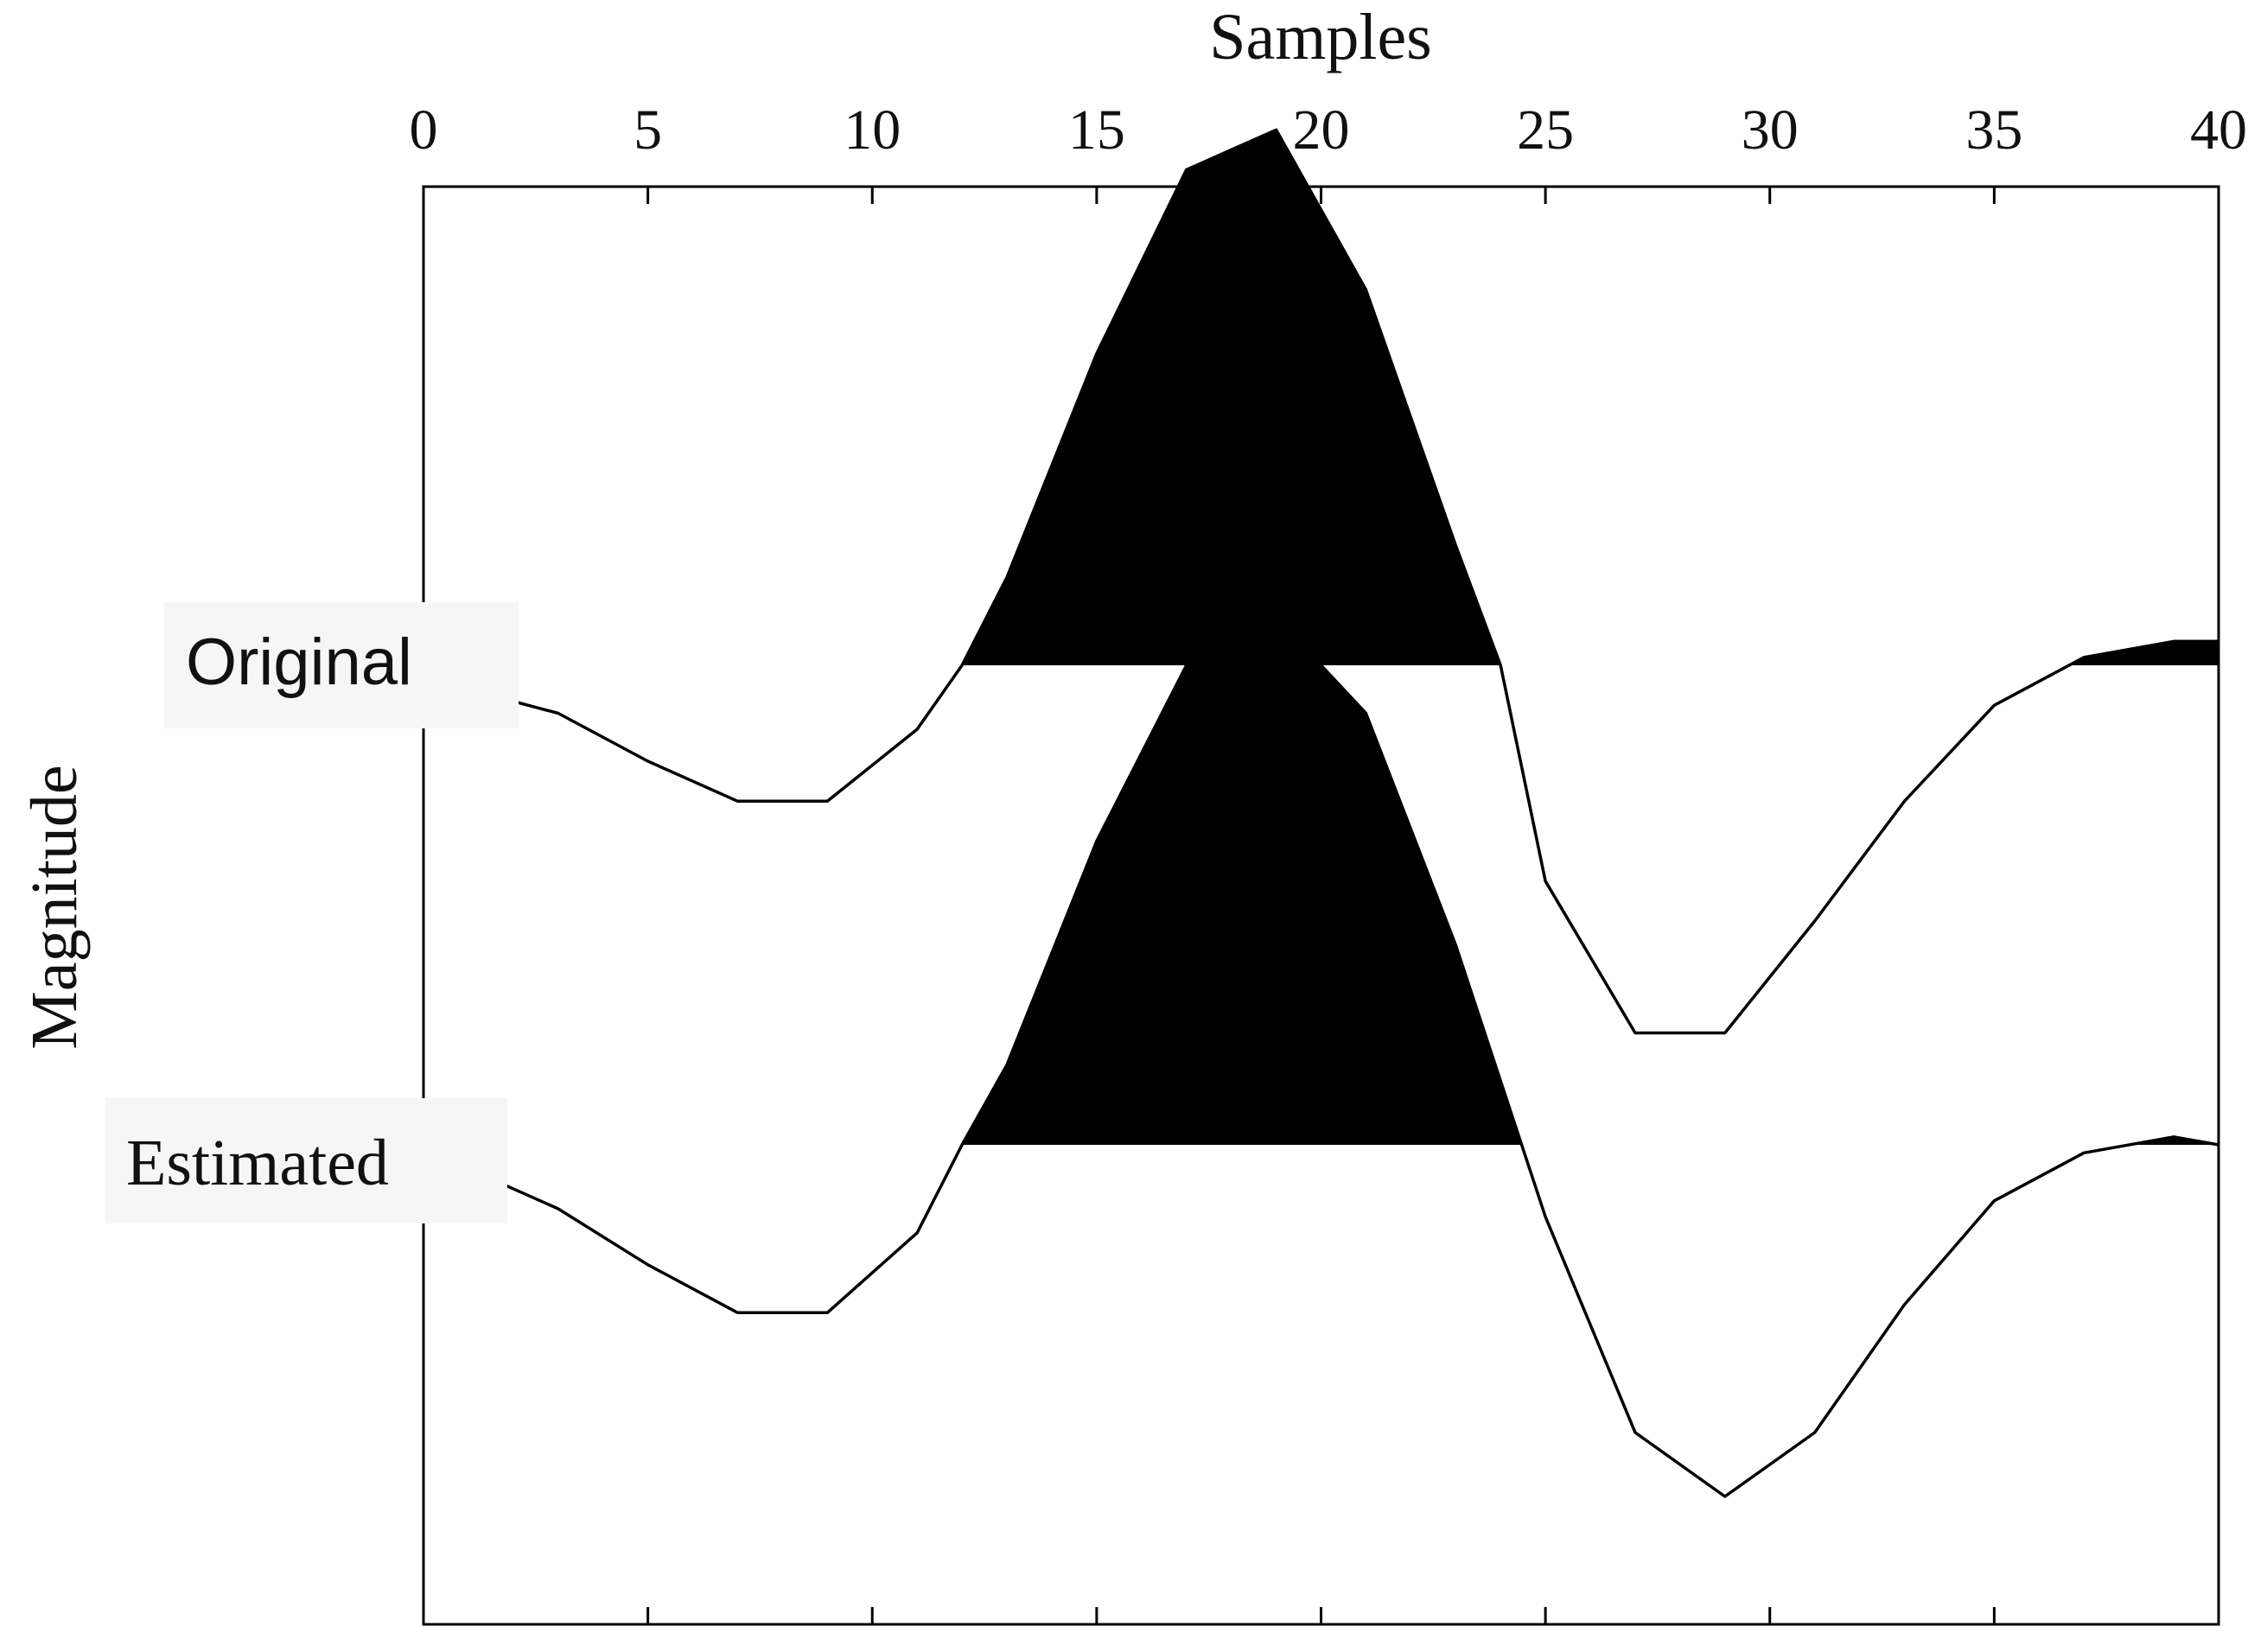  Describe the element at coordinates (312, 913) in the screenshot. I see `trace-labels: Original Estimated` at that location.